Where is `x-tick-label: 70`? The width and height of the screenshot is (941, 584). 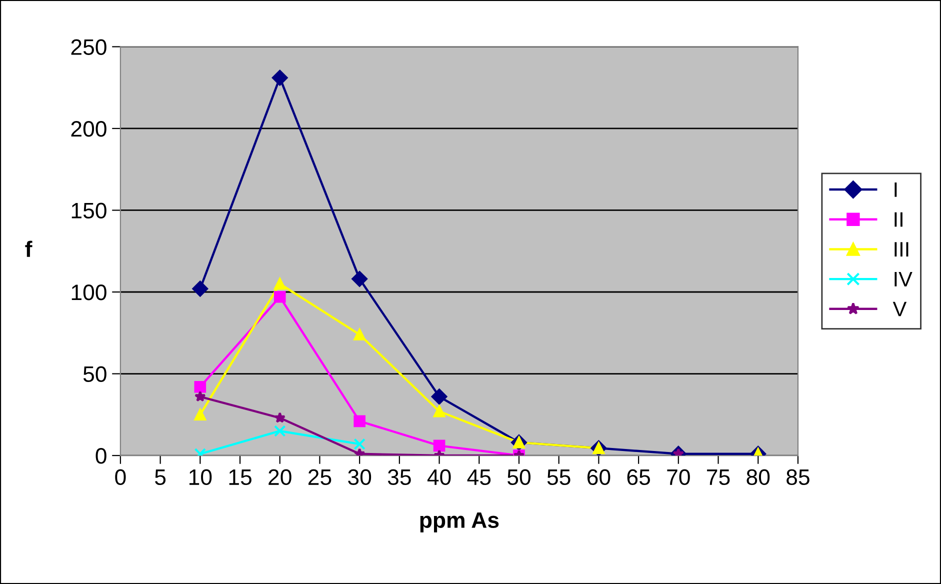
x-tick-label: 70 is located at coordinates (678, 477).